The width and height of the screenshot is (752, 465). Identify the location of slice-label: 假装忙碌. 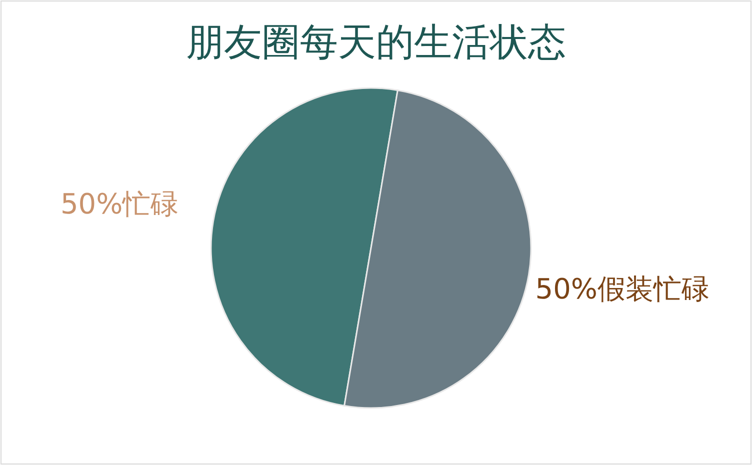
(654, 289).